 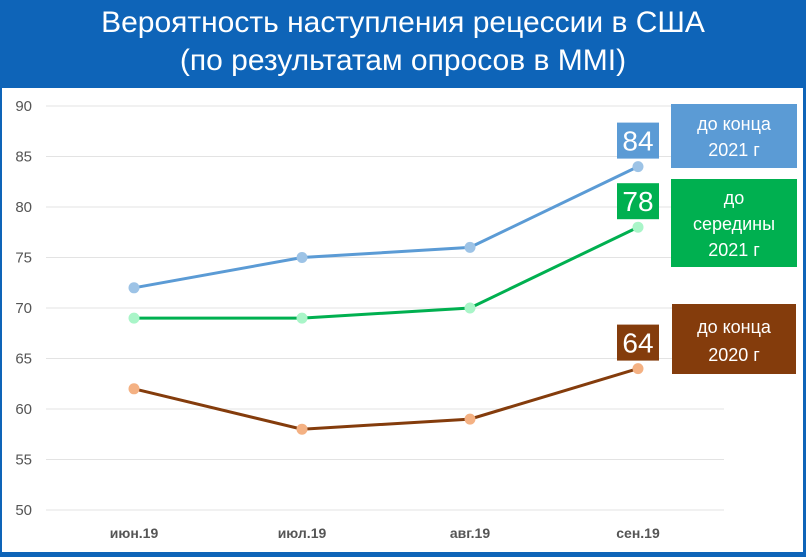 I want to click on x-tick-label: сен.19, so click(x=638, y=533).